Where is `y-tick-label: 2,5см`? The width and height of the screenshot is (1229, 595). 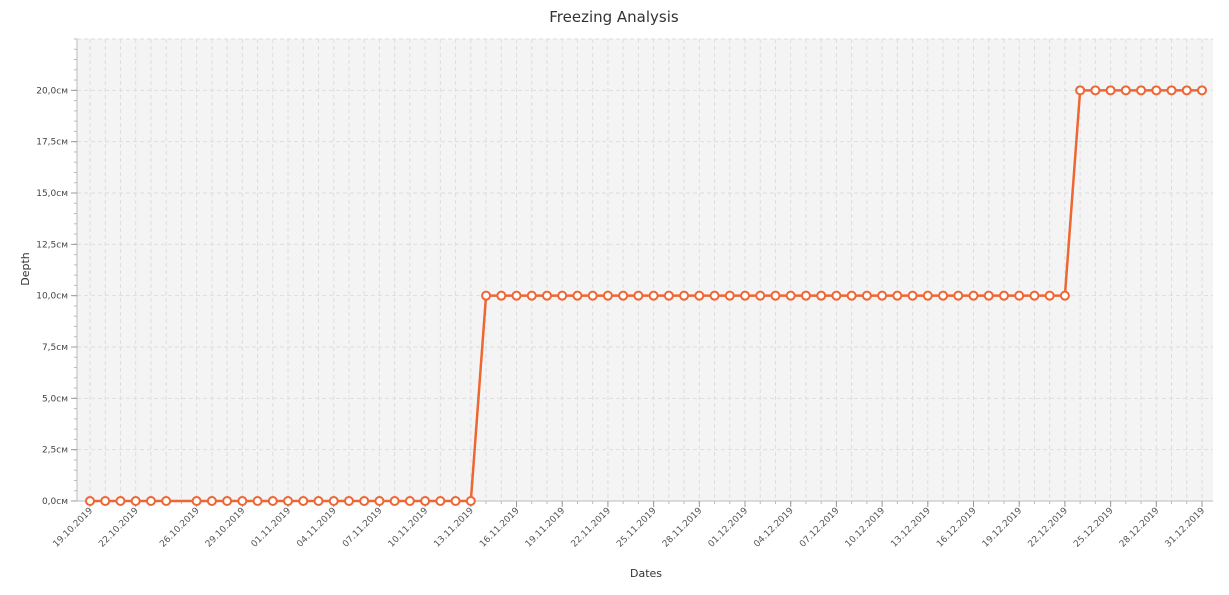 y-tick-label: 2,5см is located at coordinates (55, 451).